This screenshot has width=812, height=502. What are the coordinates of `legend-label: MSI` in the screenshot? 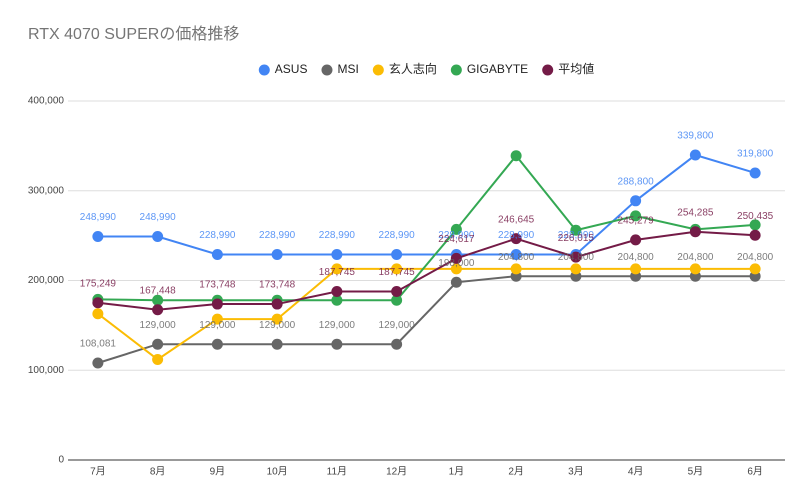 It's located at (347, 69).